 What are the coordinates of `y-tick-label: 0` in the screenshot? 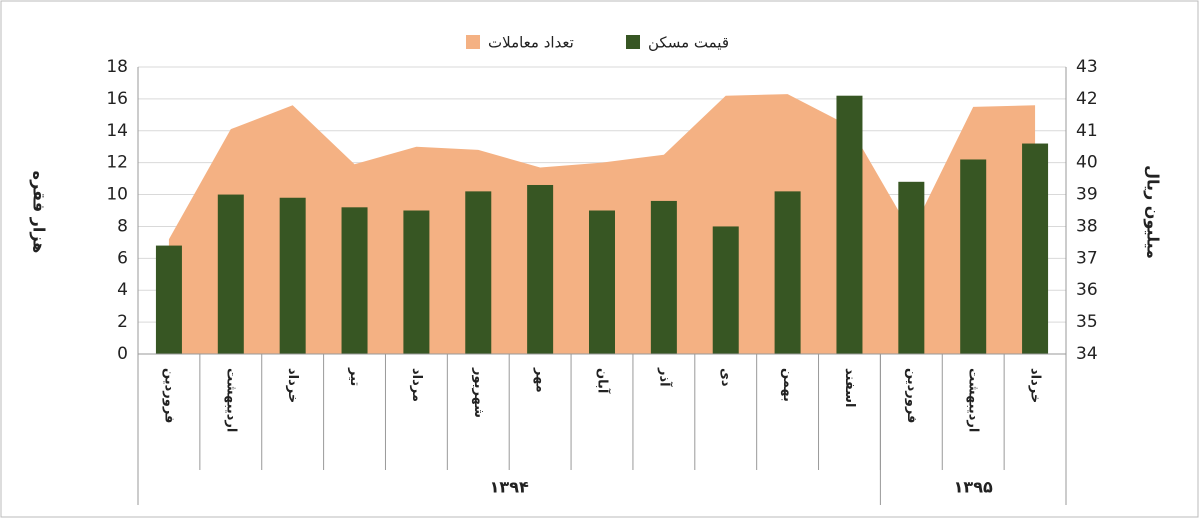 It's located at (122, 354).